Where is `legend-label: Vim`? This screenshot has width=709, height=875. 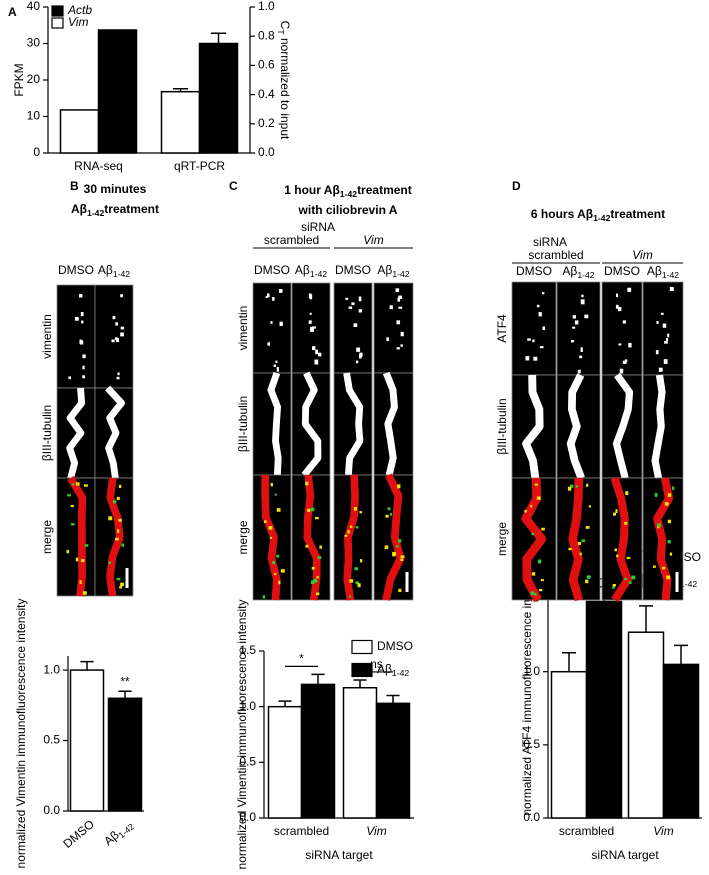
legend-label: Vim is located at coordinates (78, 22).